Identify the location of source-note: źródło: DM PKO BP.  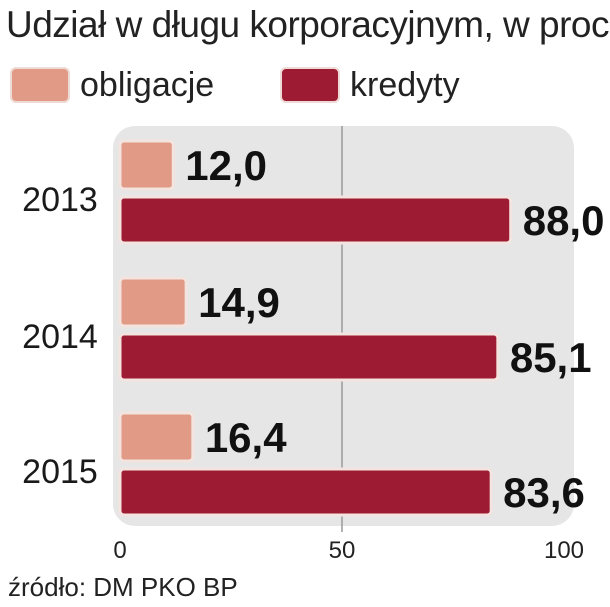
(123, 587).